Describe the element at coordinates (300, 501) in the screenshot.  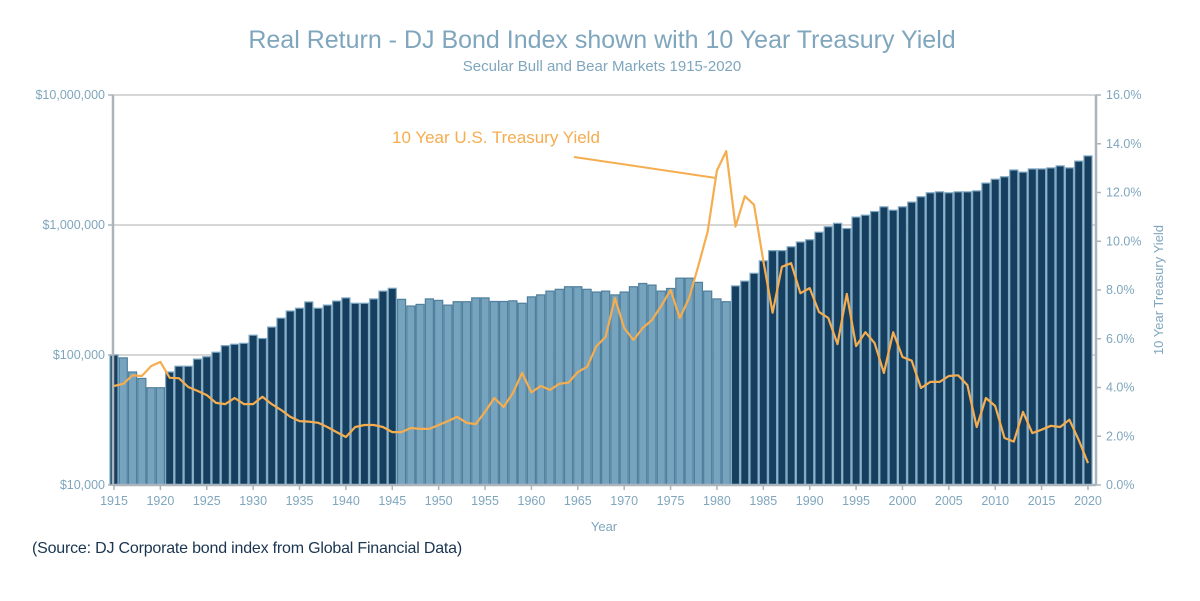
I see `x-tick-label: 1935` at that location.